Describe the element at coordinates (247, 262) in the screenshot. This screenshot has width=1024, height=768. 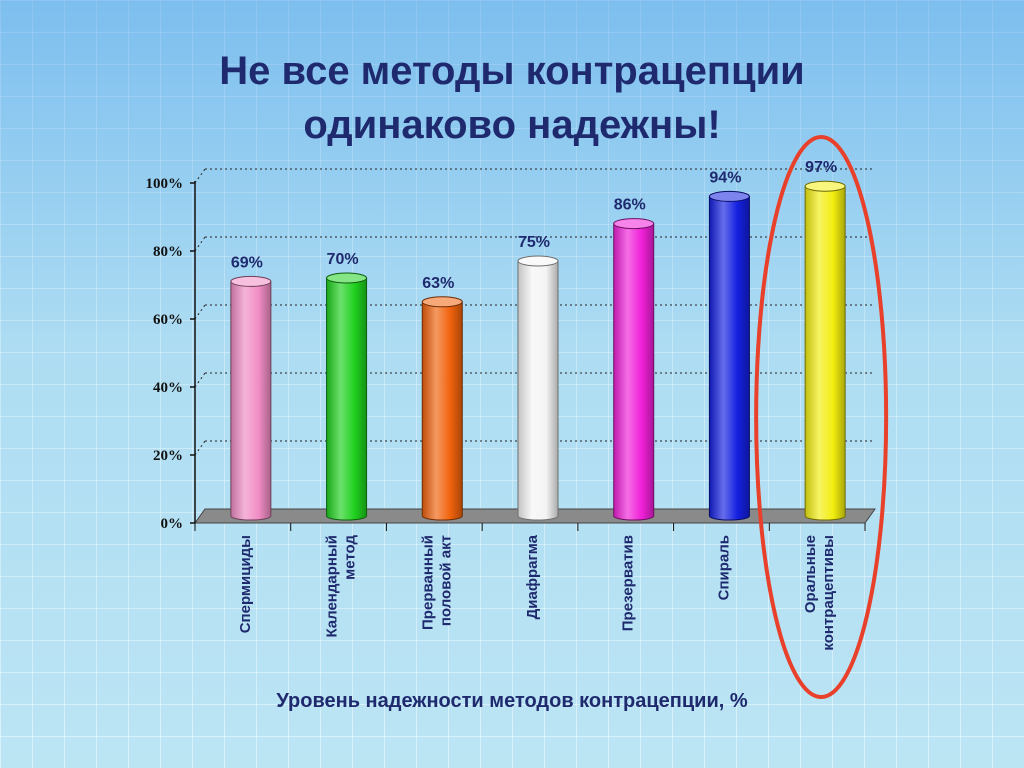
I see `bar-value-label: 69%` at that location.